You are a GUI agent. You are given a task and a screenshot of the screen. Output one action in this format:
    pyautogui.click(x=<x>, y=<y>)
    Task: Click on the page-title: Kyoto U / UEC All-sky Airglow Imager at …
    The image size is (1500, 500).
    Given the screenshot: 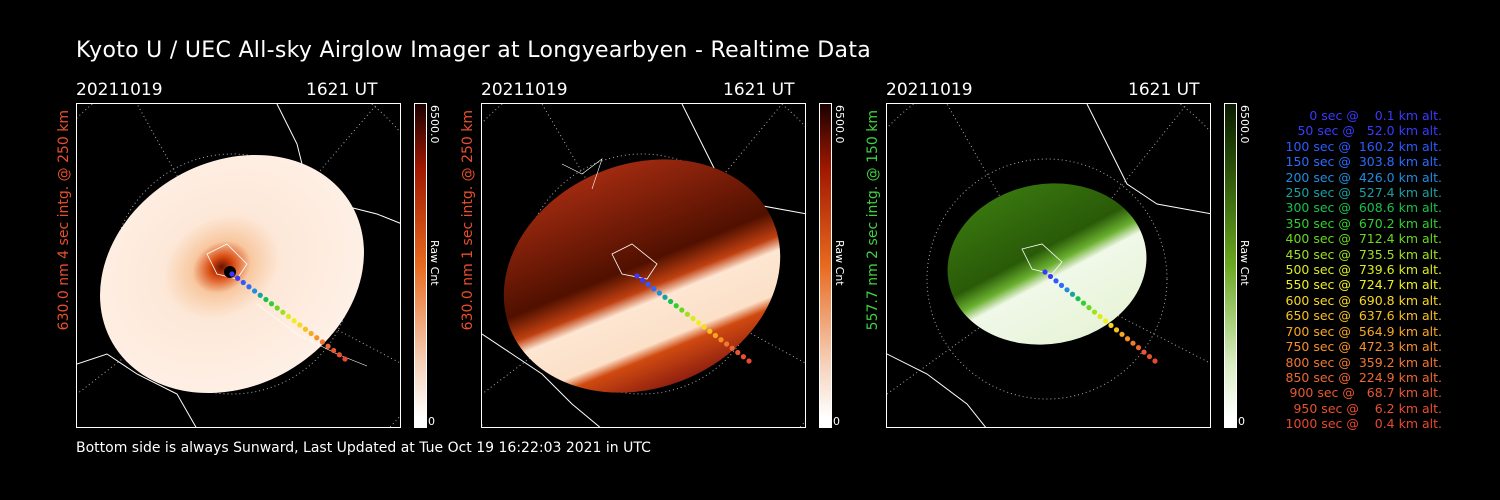 What is the action you would take?
    pyautogui.click(x=474, y=50)
    